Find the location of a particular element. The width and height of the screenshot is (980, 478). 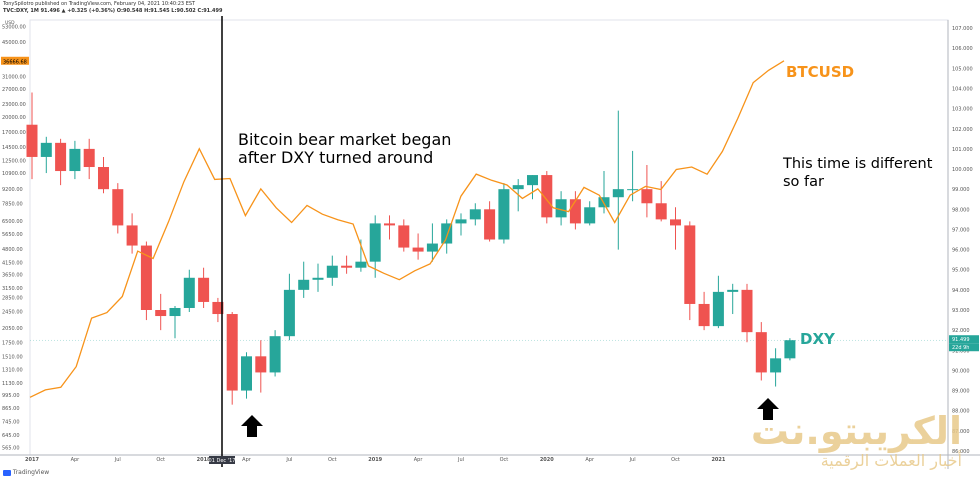

dxy-price-badge-label: 91.499 is located at coordinates (961, 340).